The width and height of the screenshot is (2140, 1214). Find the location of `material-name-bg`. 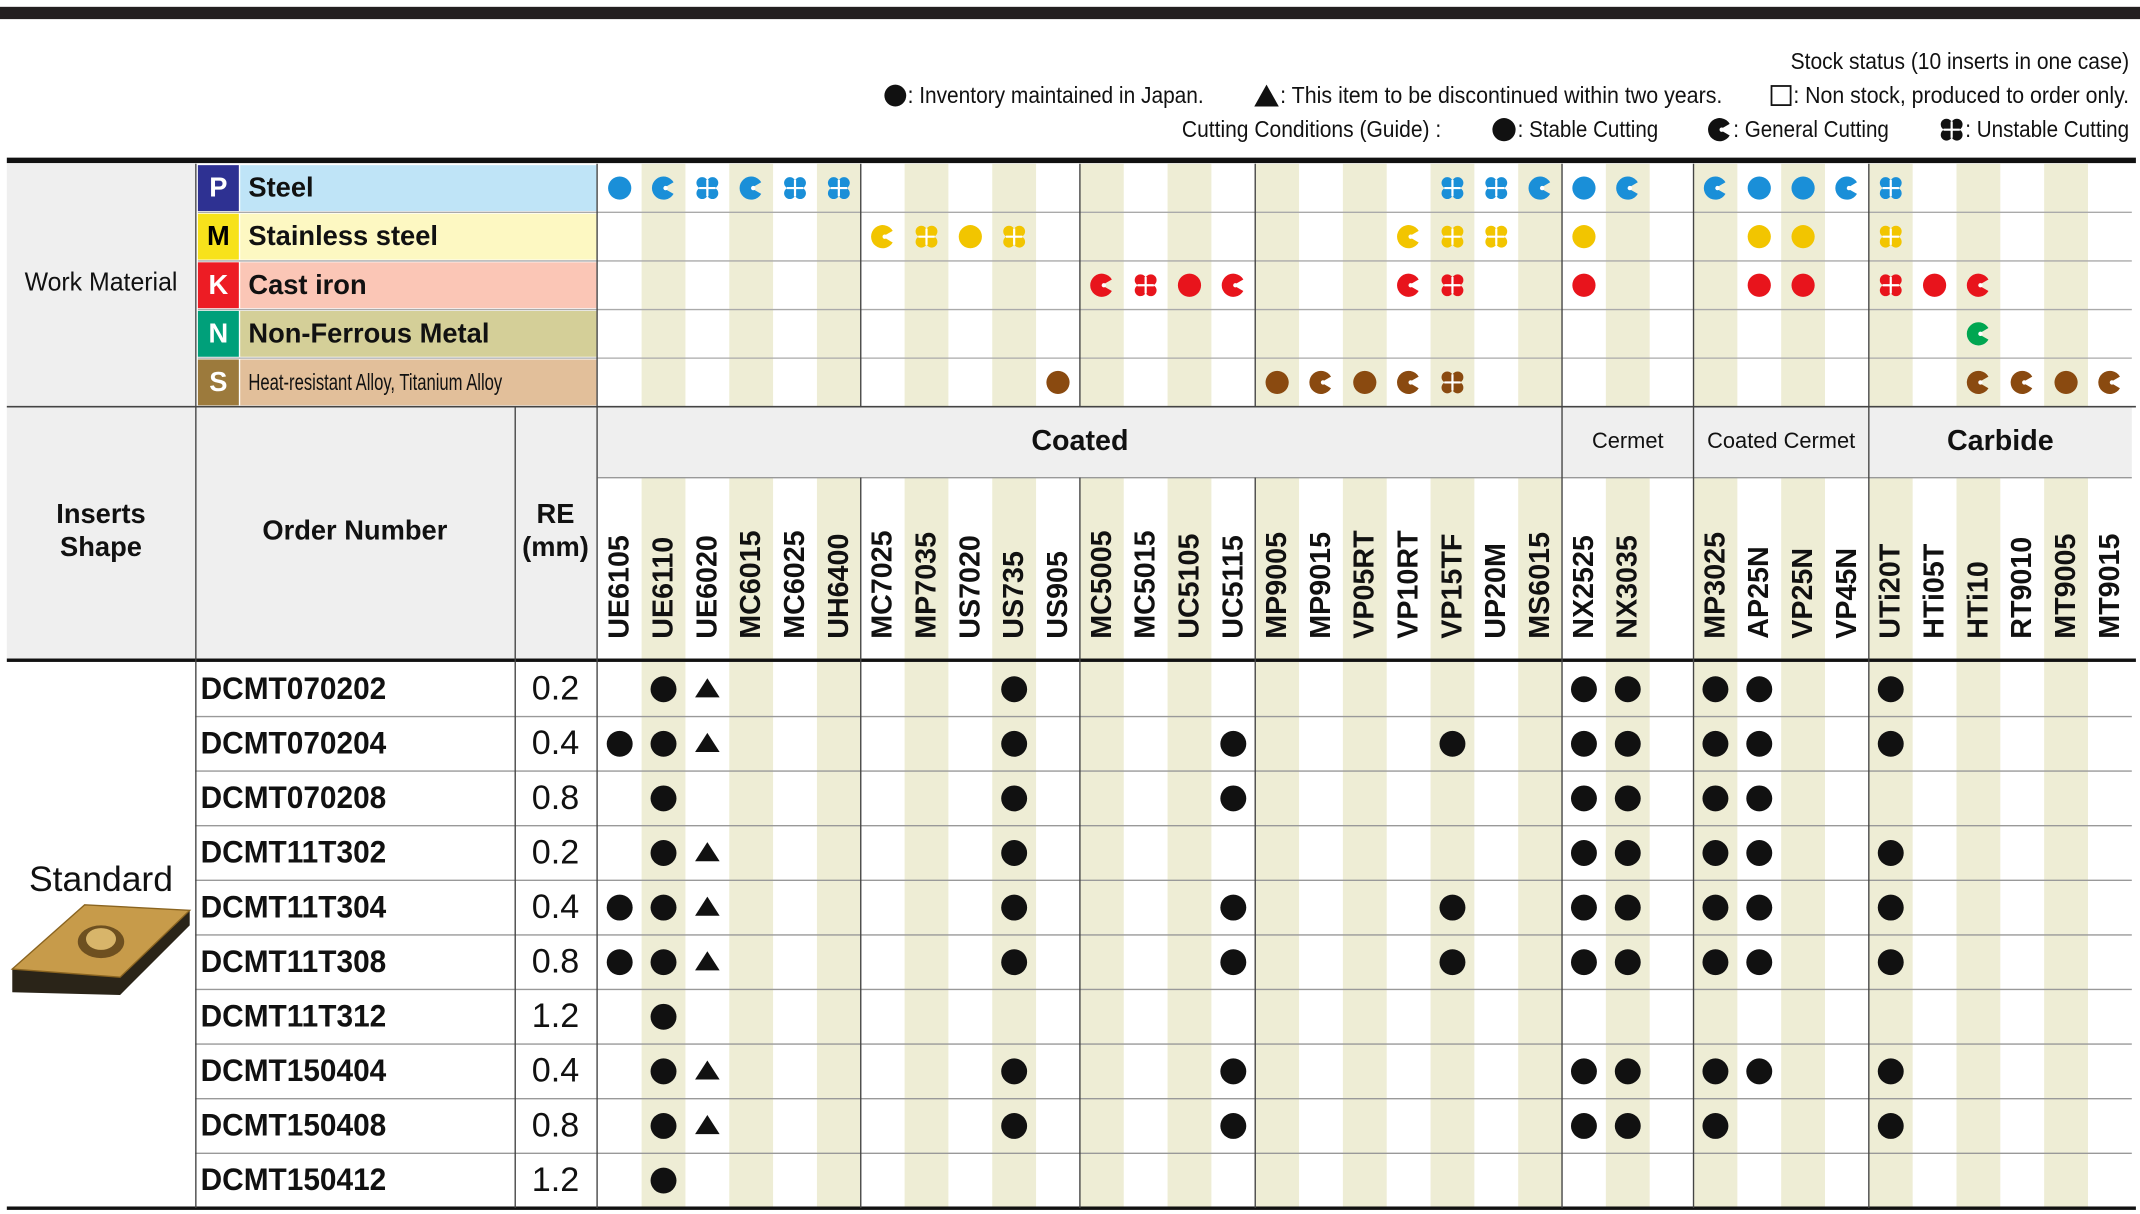

material-name-bg is located at coordinates (418, 333).